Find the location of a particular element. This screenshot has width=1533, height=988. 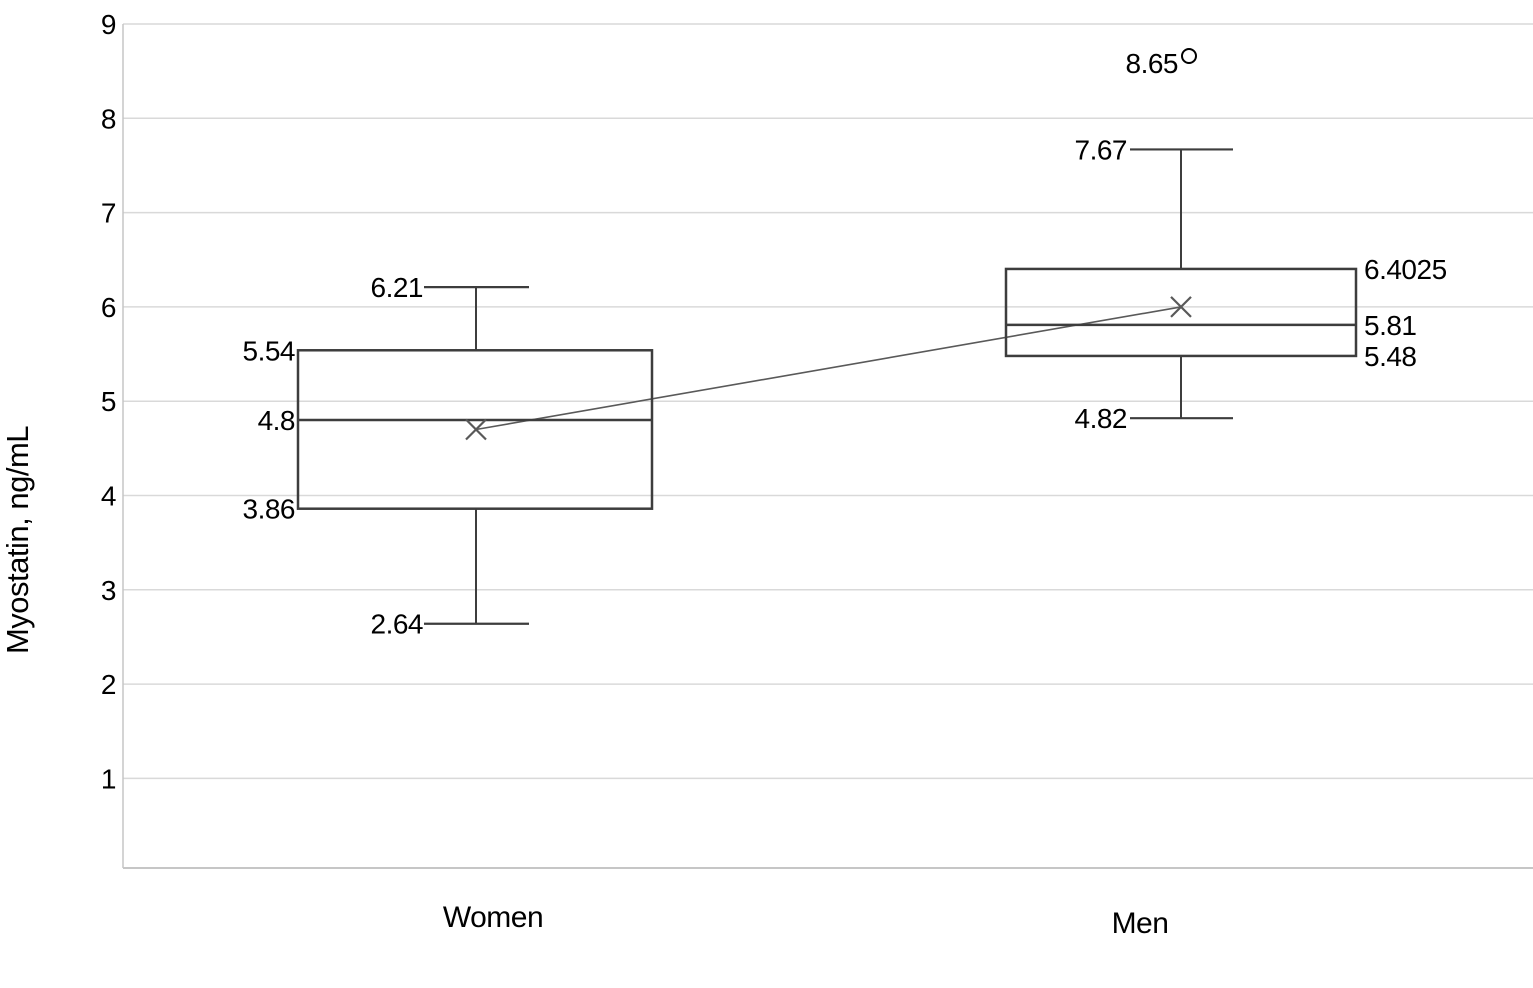

y-tick-label-4: 4 is located at coordinates (108, 496).